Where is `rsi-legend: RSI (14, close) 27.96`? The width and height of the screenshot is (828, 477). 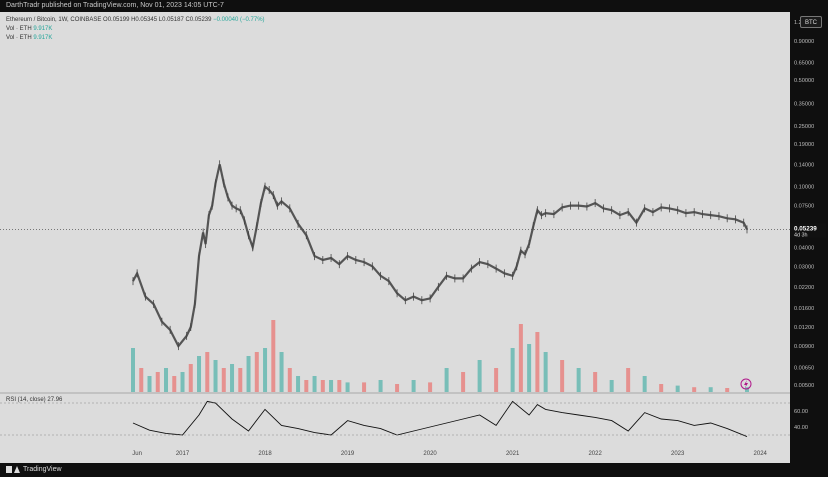
rsi-legend: RSI (14, close) 27.96 is located at coordinates (34, 400).